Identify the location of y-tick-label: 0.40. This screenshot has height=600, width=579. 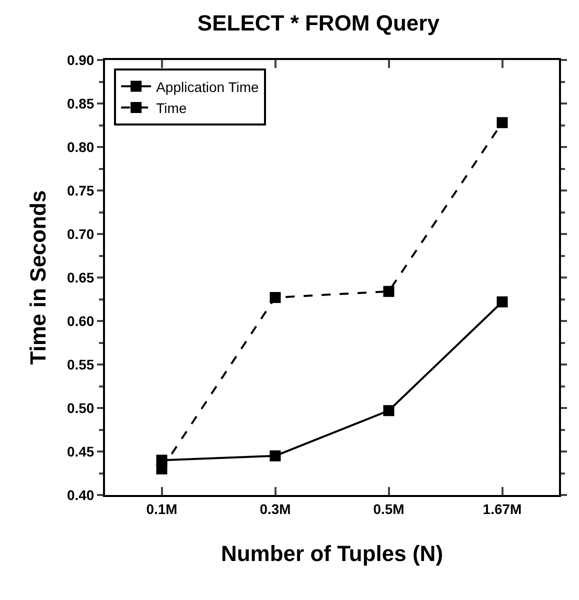
(80, 494).